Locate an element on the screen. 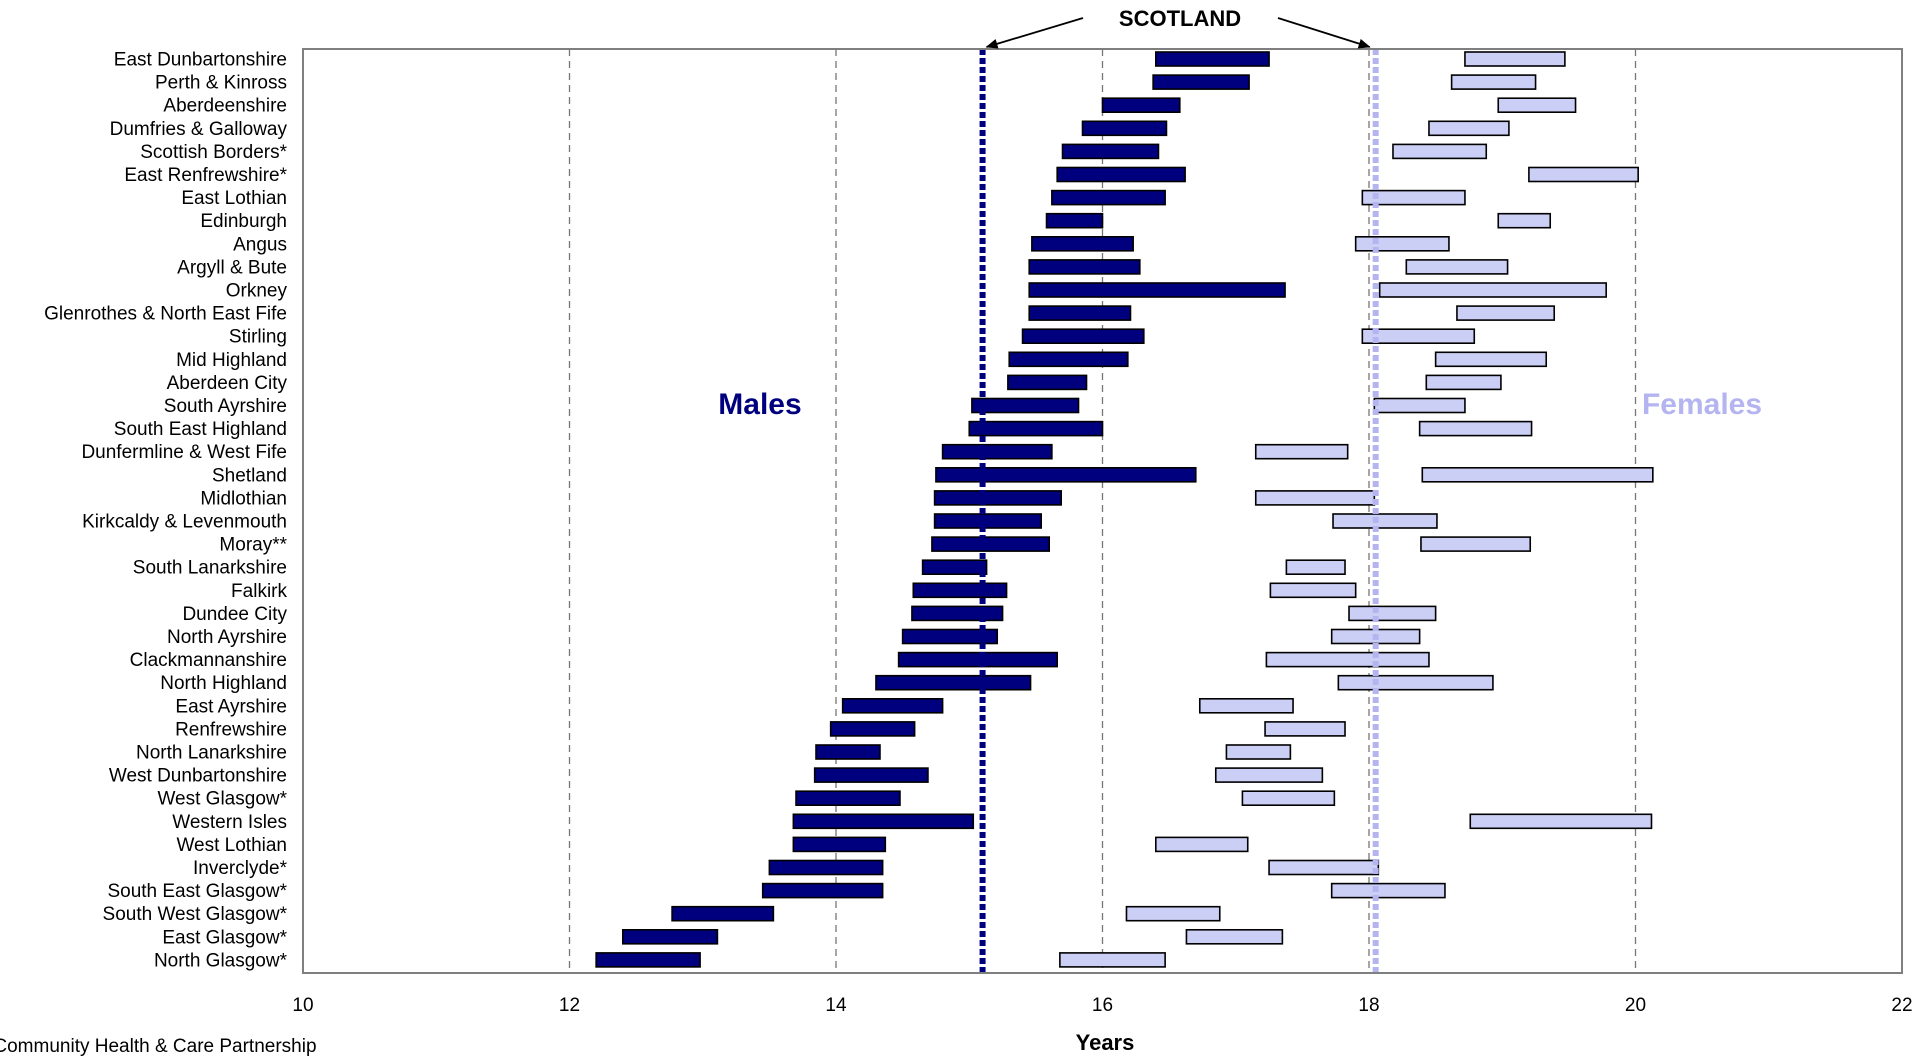  x-tick-label: 22 is located at coordinates (1901, 1005).